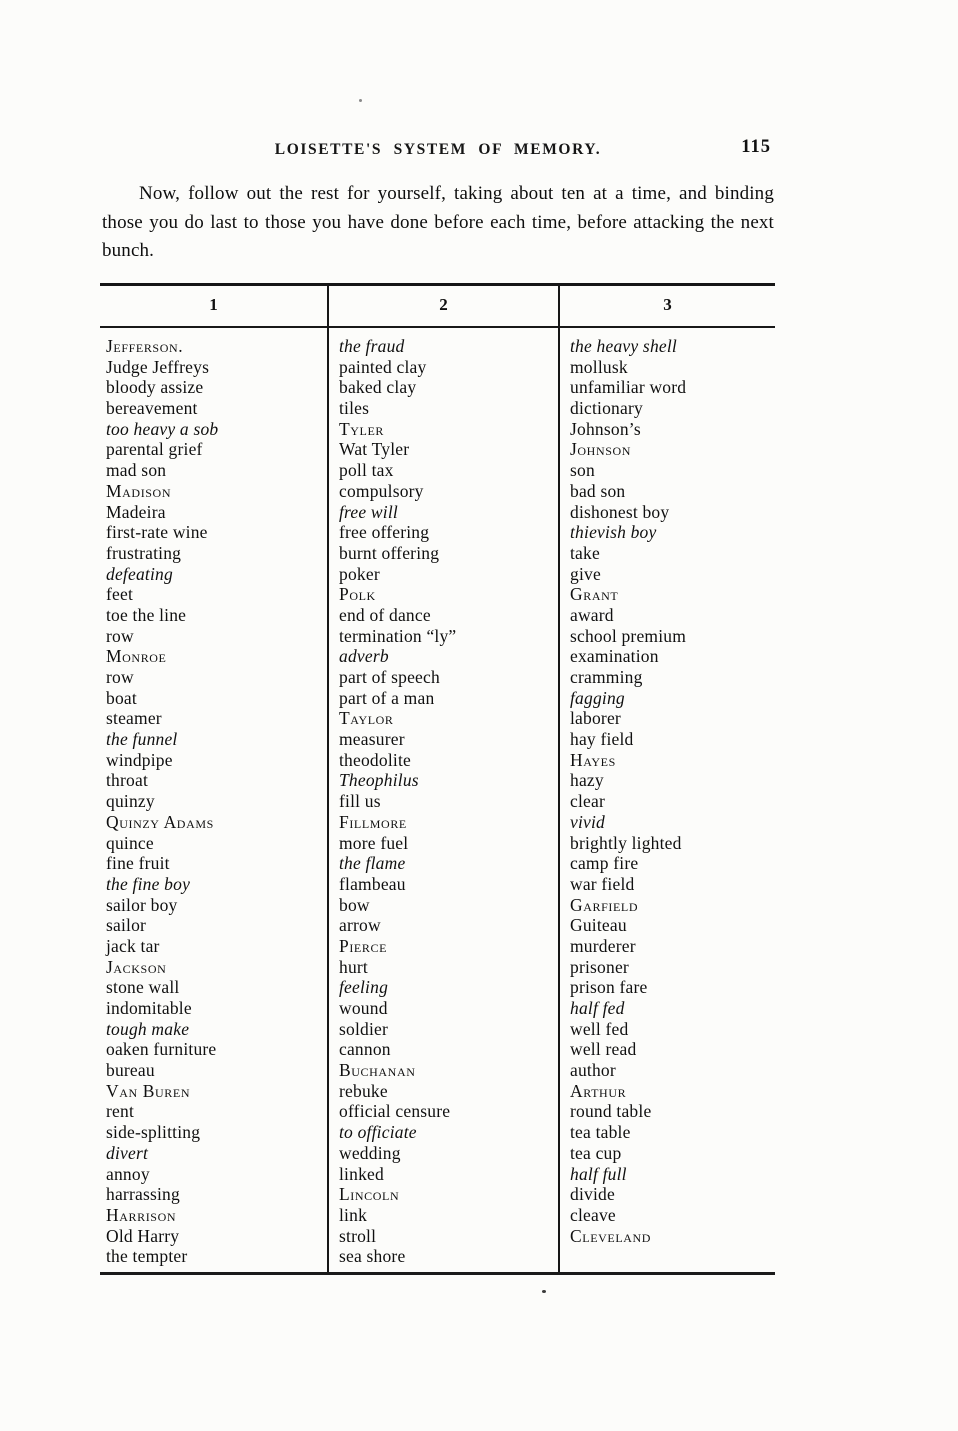 The width and height of the screenshot is (958, 1431). What do you see at coordinates (544, 1291) in the screenshot?
I see `scan-speck-bottom` at bounding box center [544, 1291].